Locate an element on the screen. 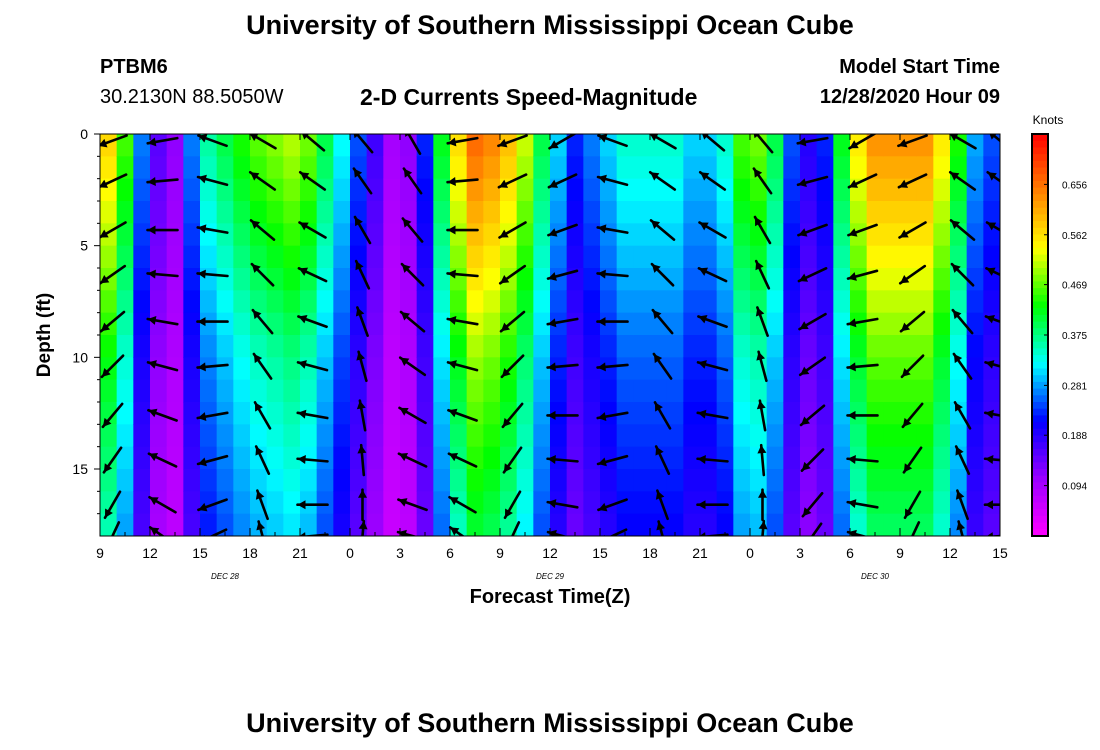 Image resolution: width=1100 pixels, height=750 pixels. x-tick-label: 9 is located at coordinates (500, 553).